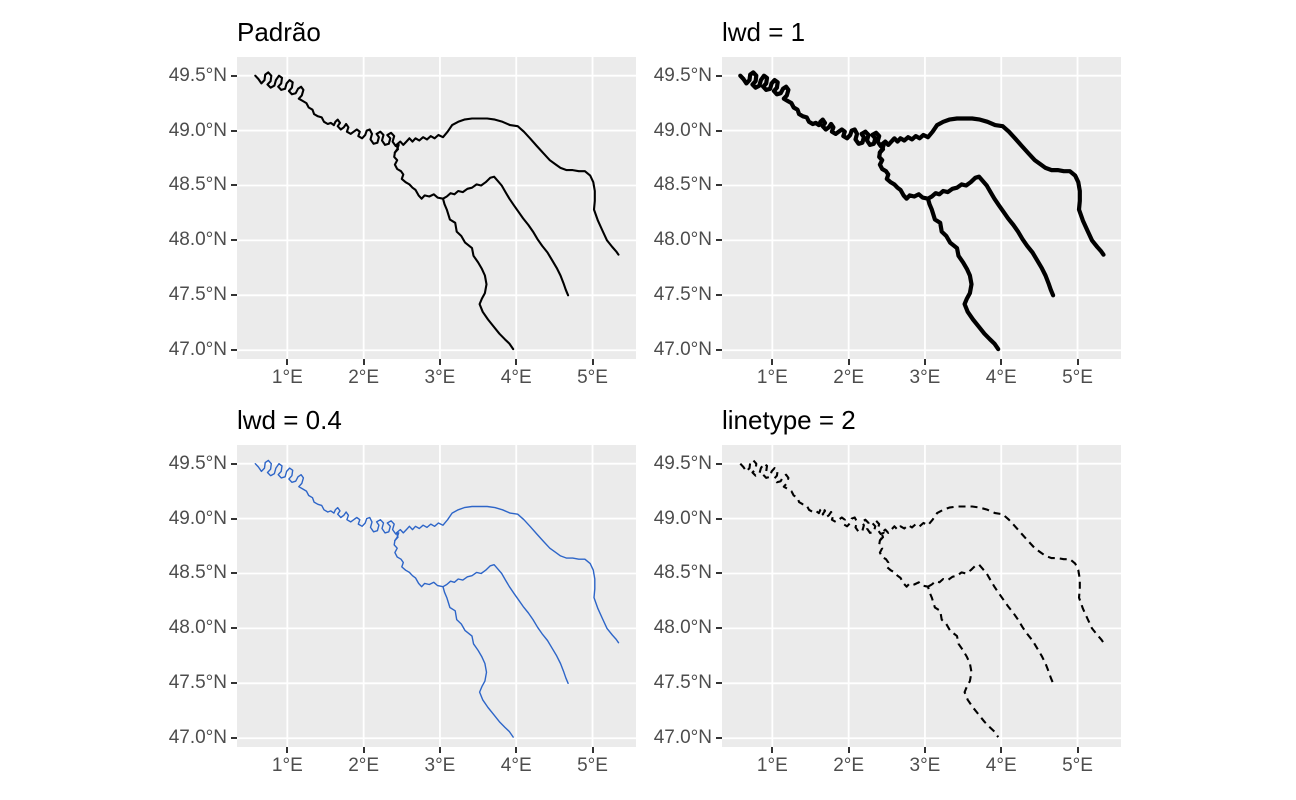 The height and width of the screenshot is (800, 1296). Describe the element at coordinates (279, 32) in the screenshot. I see `panel-title-default: Padrão` at that location.